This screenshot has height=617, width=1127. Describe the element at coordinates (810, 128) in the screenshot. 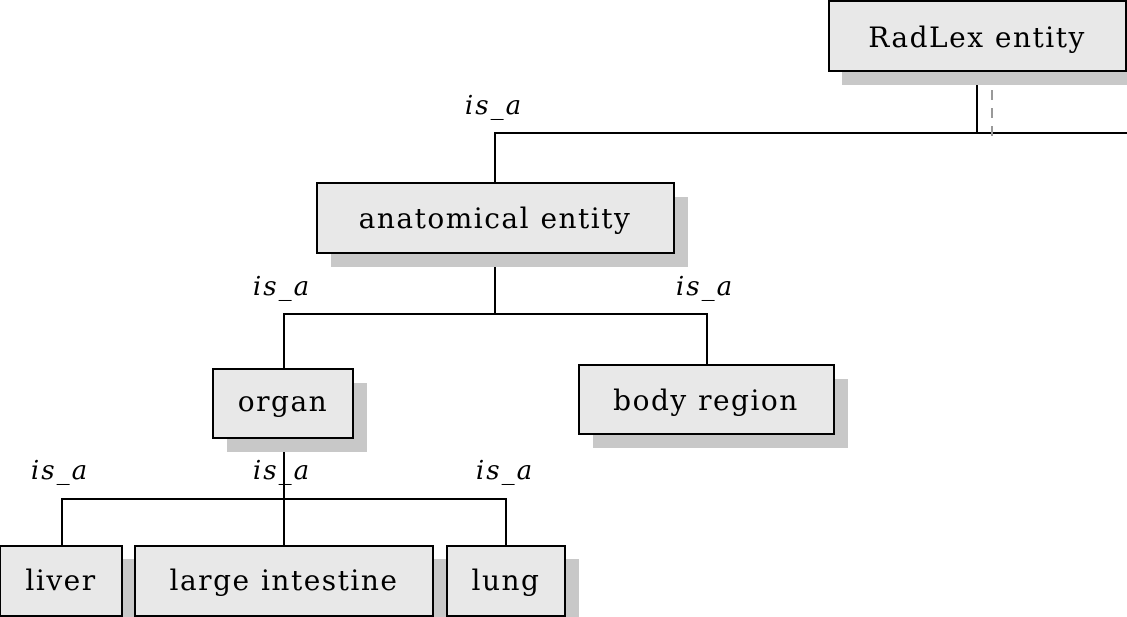

I see `edge-anatomical-to-radlex` at that location.